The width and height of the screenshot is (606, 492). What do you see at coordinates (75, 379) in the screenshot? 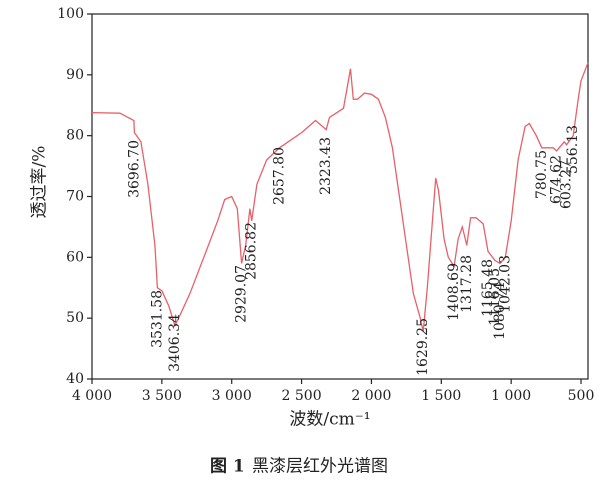
I see `y-tick-label: 40` at bounding box center [75, 379].